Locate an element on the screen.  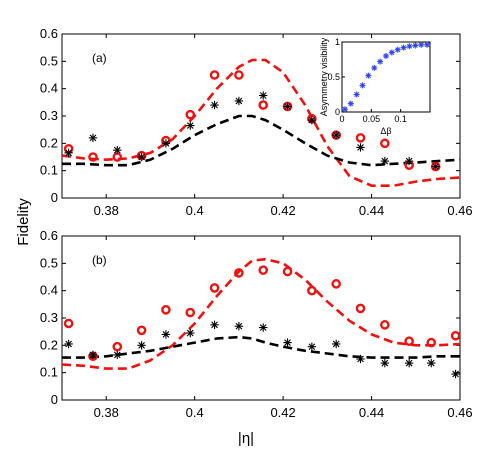
inset-x-tick-label: 0.1 is located at coordinates (400, 119).